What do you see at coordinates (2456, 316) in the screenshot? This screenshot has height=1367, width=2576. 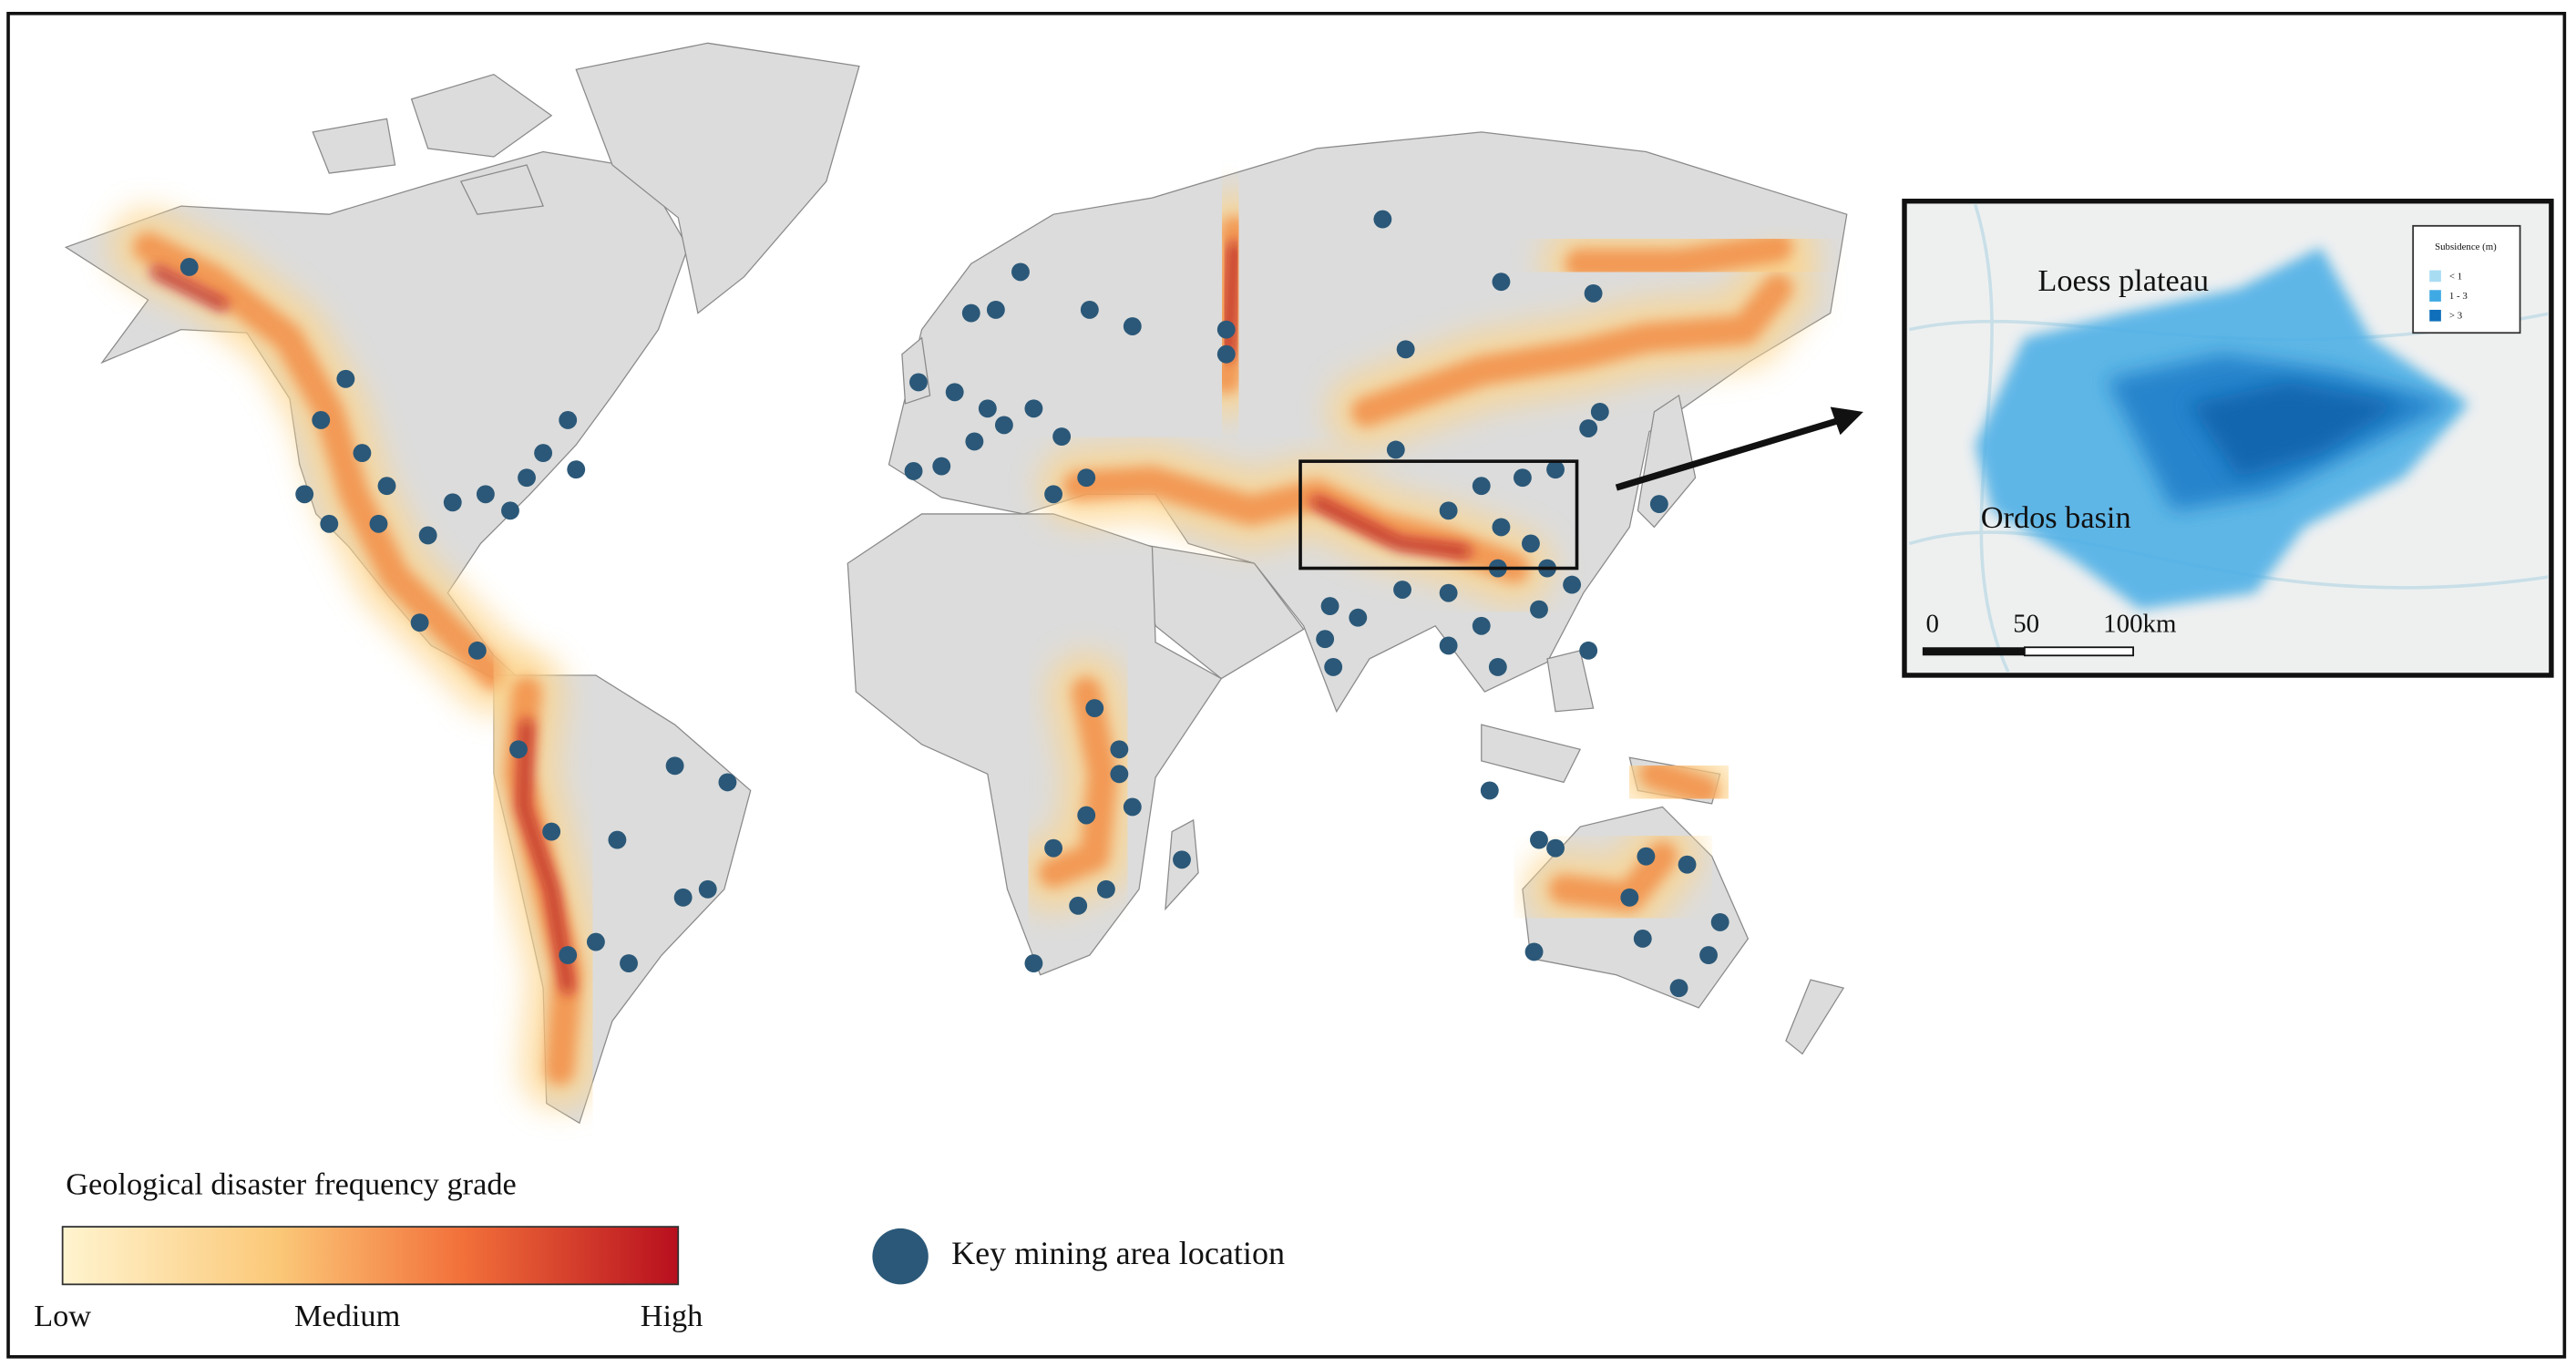 I see `inset-legend-label: > 3` at bounding box center [2456, 316].